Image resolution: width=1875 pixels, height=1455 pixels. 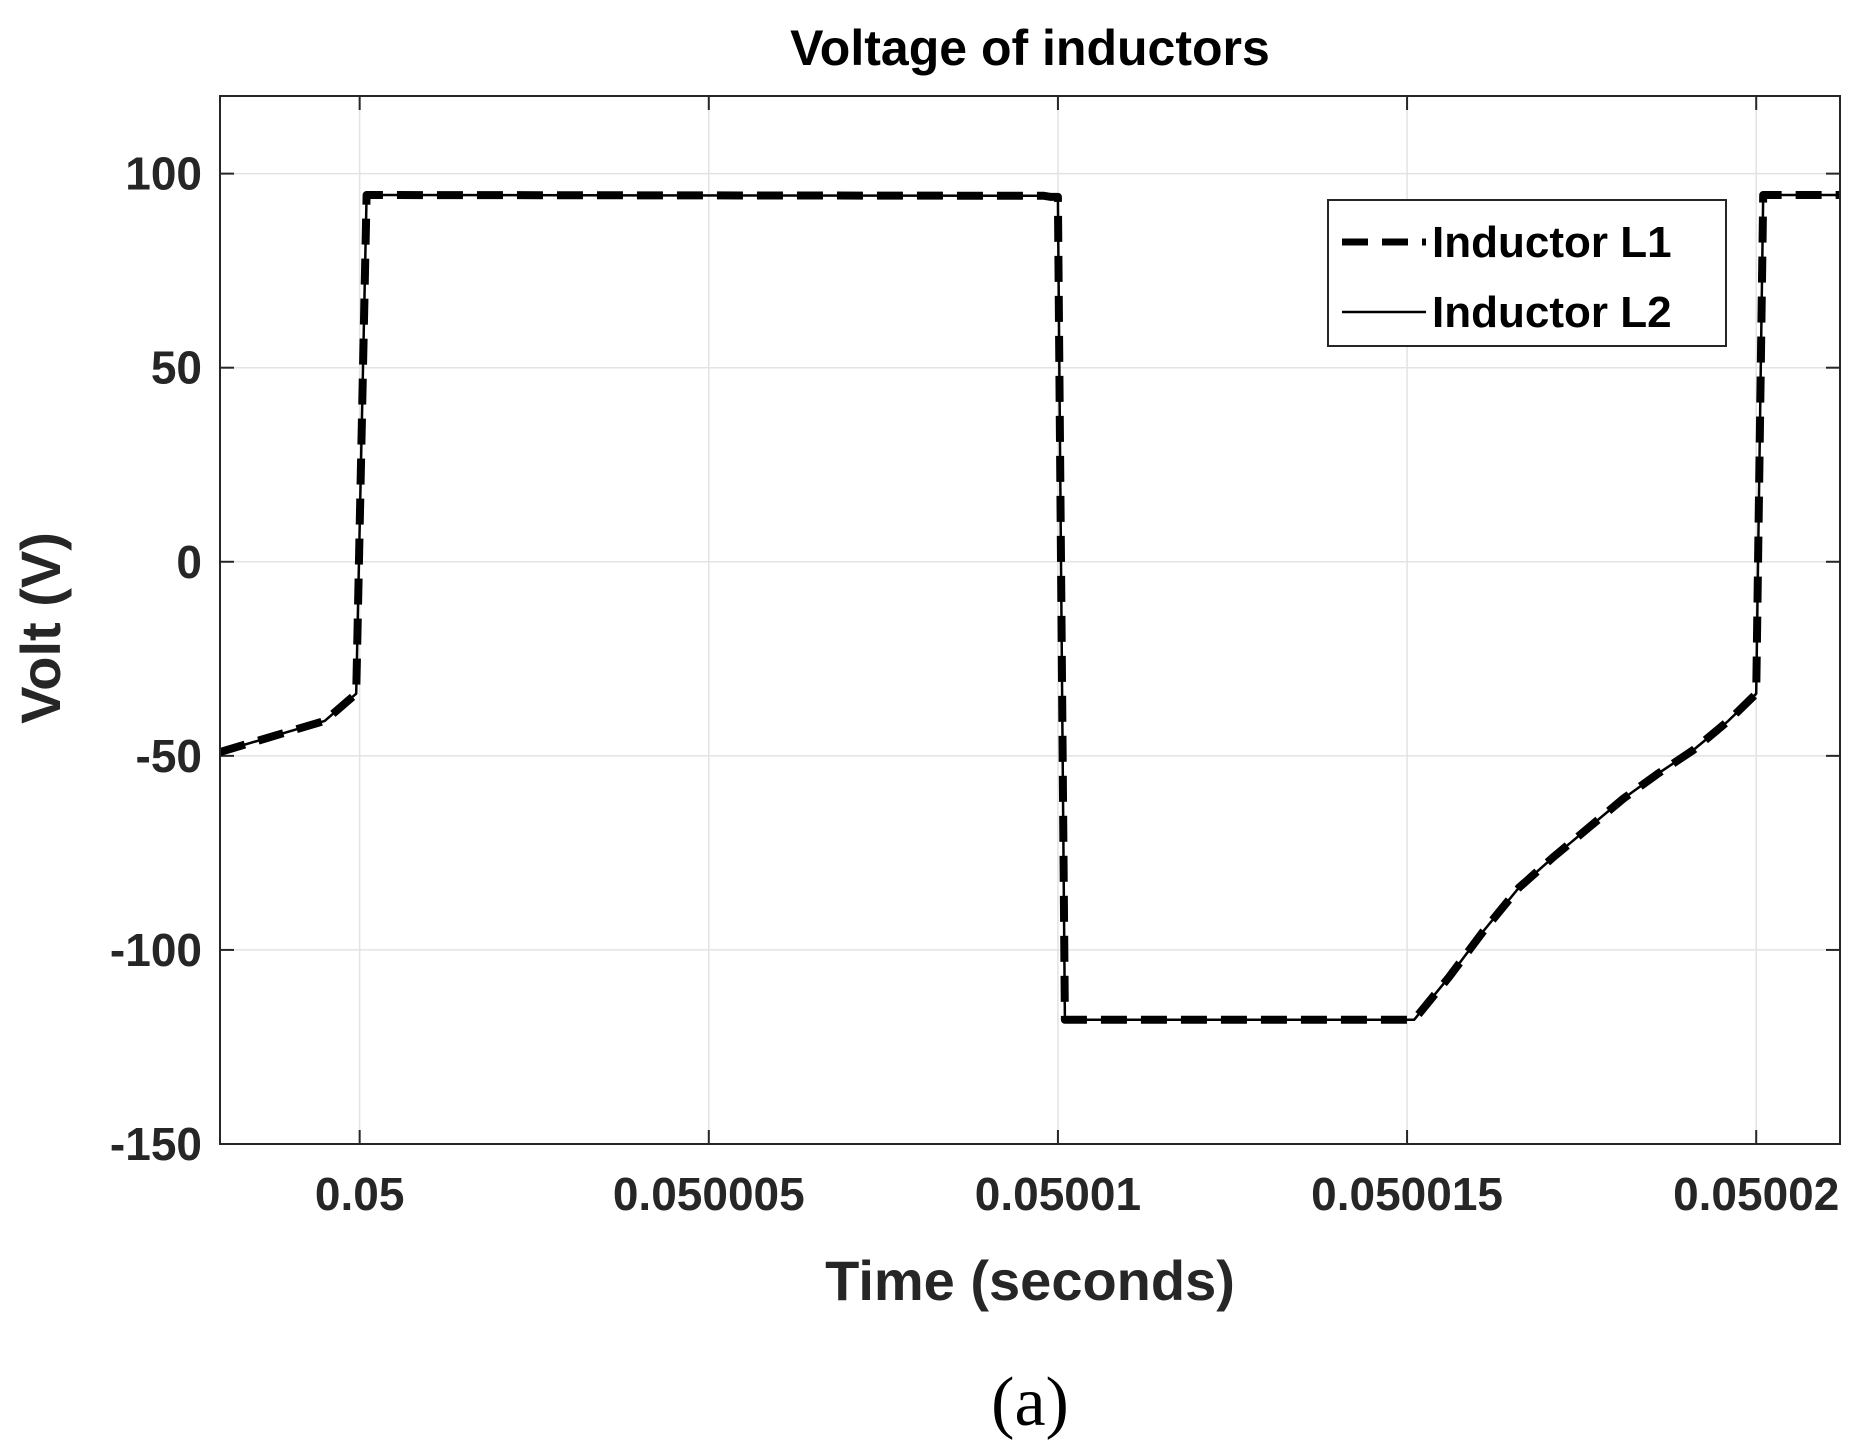 I want to click on y-tick-label: 50, so click(x=176, y=368).